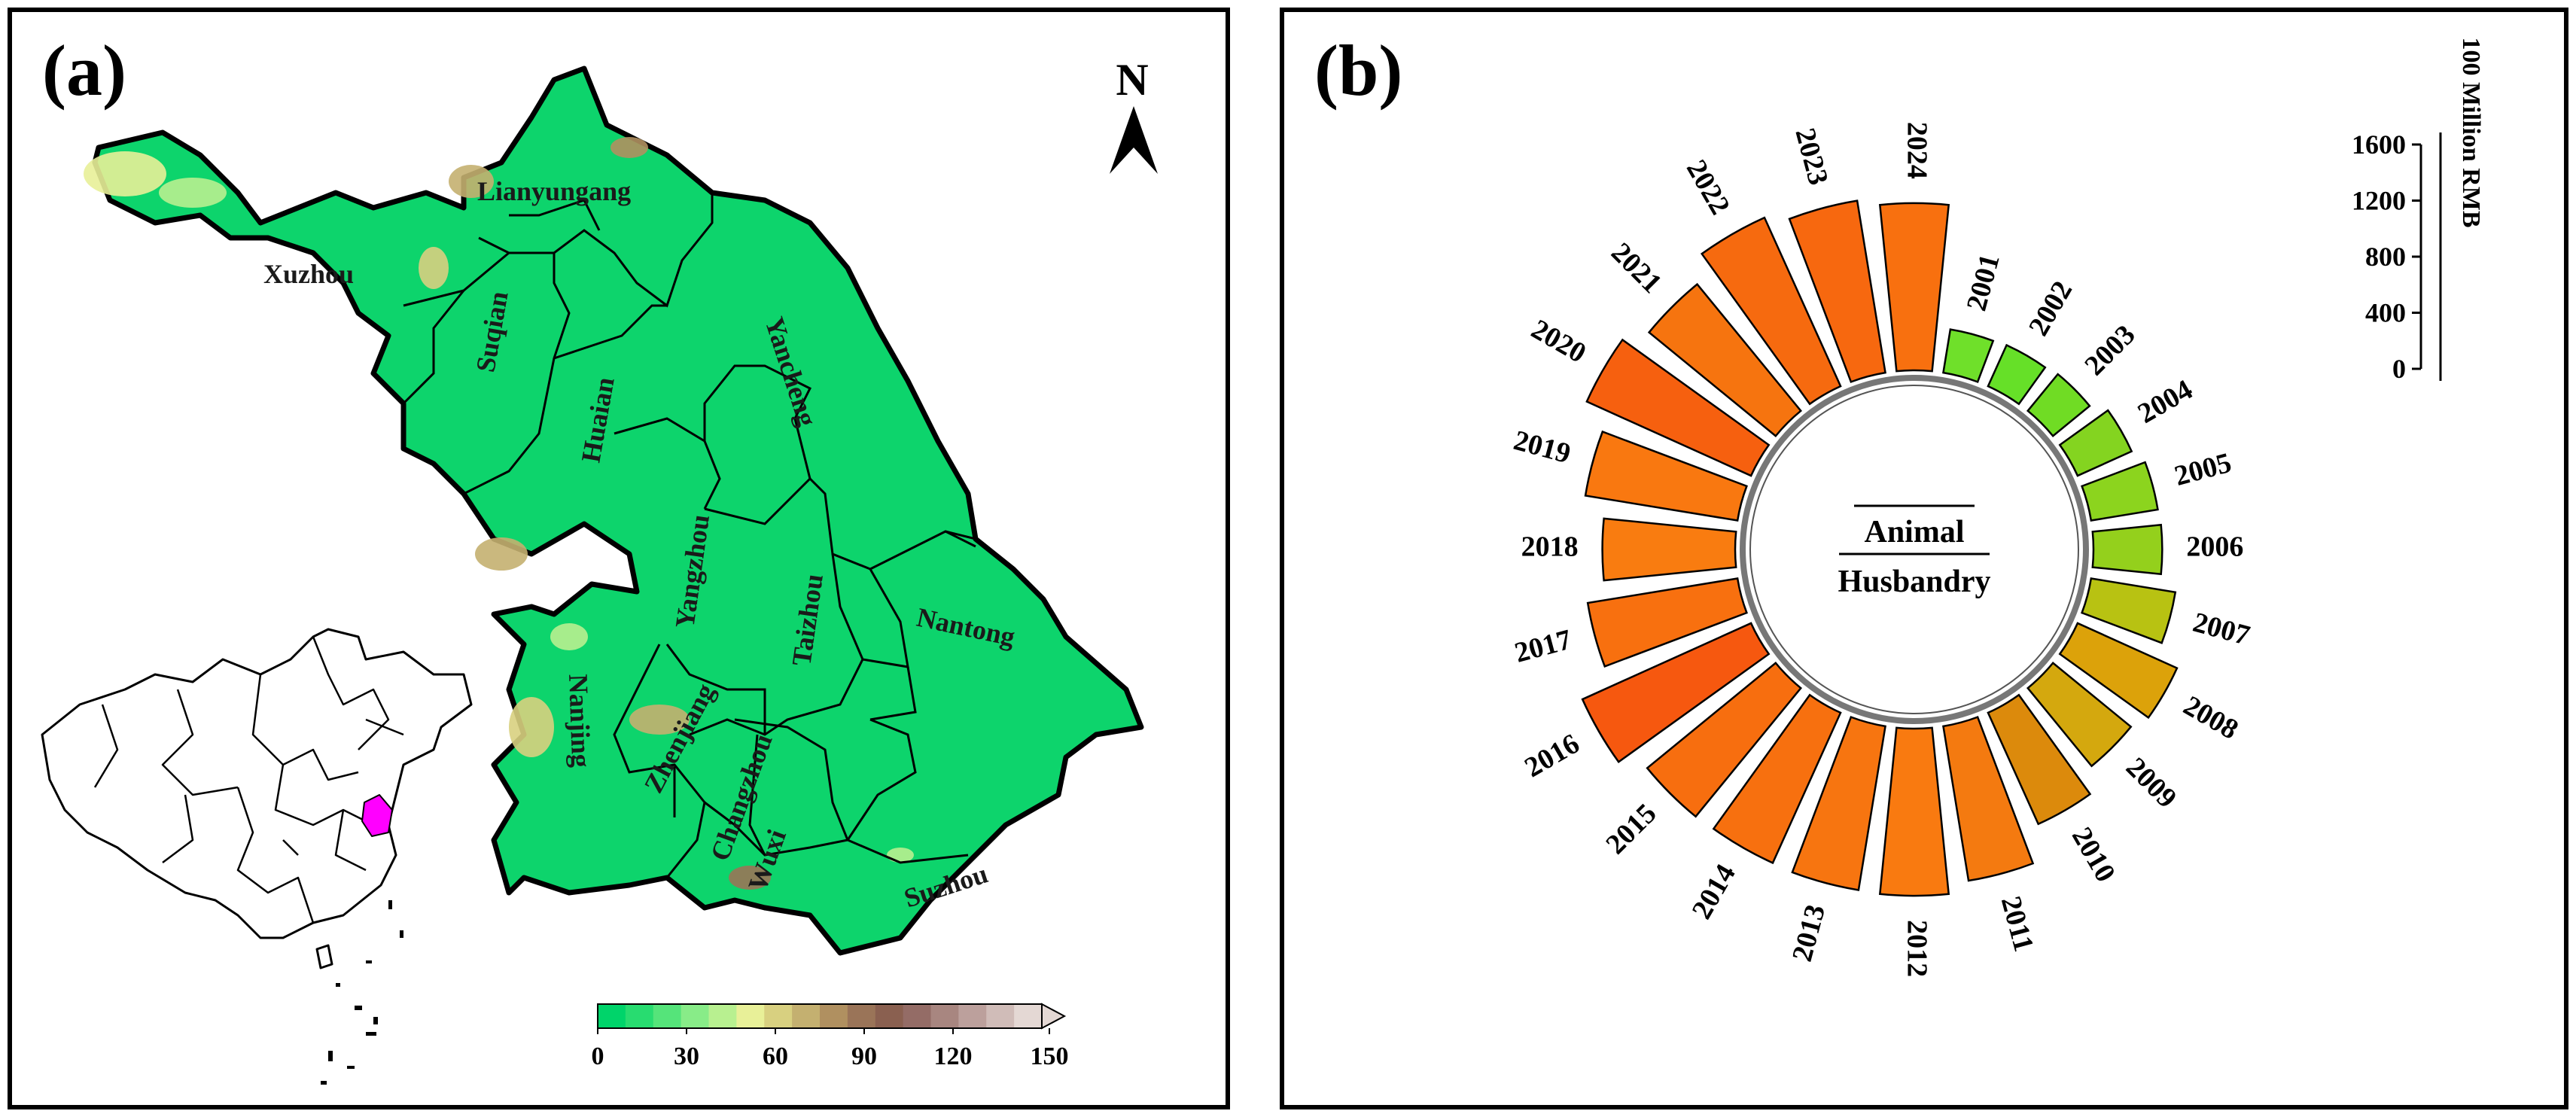 The width and height of the screenshot is (2576, 1117). What do you see at coordinates (1914, 532) in the screenshot?
I see `center-label-line1: Animal` at bounding box center [1914, 532].